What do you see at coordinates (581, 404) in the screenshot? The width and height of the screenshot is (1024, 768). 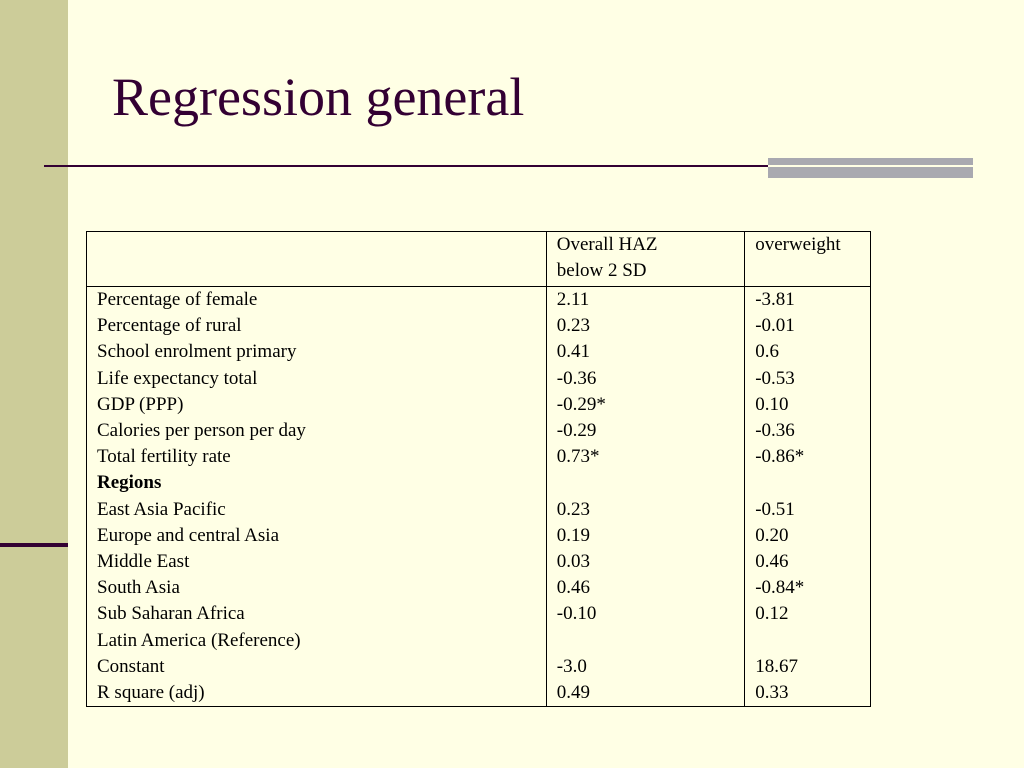 I see `haz-value: -0.29*` at bounding box center [581, 404].